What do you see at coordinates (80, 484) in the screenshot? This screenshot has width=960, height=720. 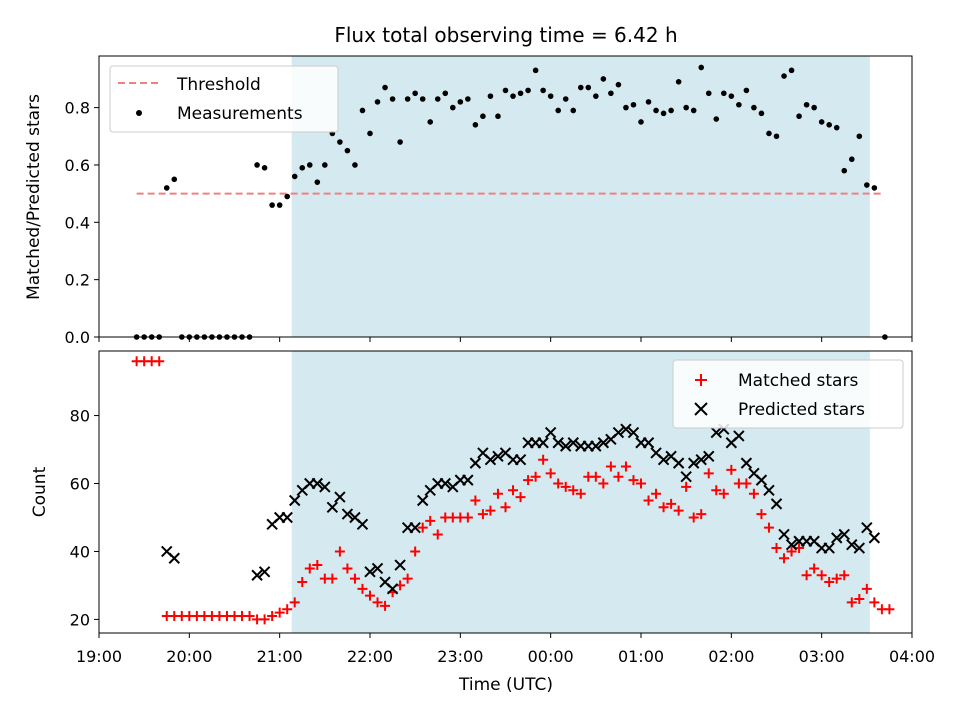 I see `bottom-y-tick-label: 60` at bounding box center [80, 484].